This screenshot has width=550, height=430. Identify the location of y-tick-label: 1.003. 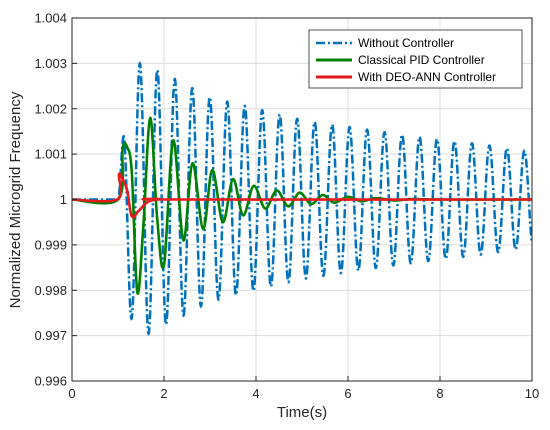
(50, 63).